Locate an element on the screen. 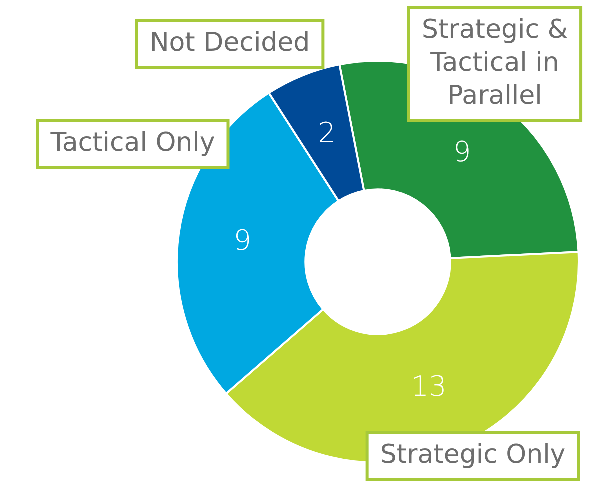 This screenshot has width=602, height=484. slice-label: Strategic Only is located at coordinates (473, 455).